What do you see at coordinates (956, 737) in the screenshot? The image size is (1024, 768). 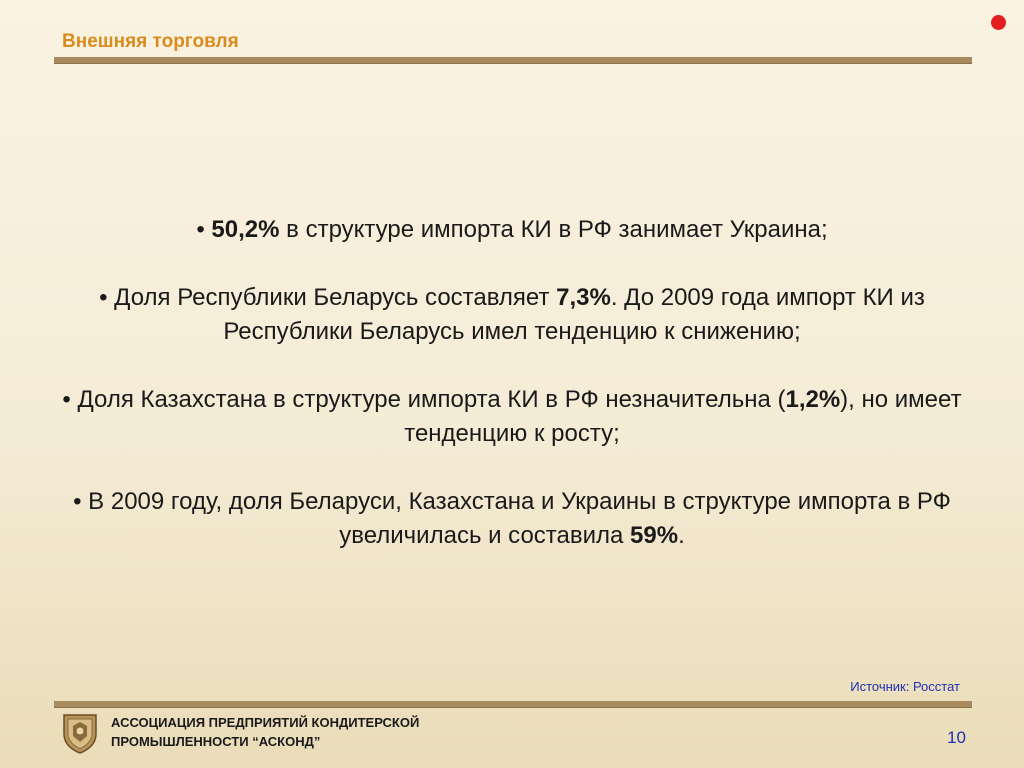 I see `page-number: 10` at bounding box center [956, 737].